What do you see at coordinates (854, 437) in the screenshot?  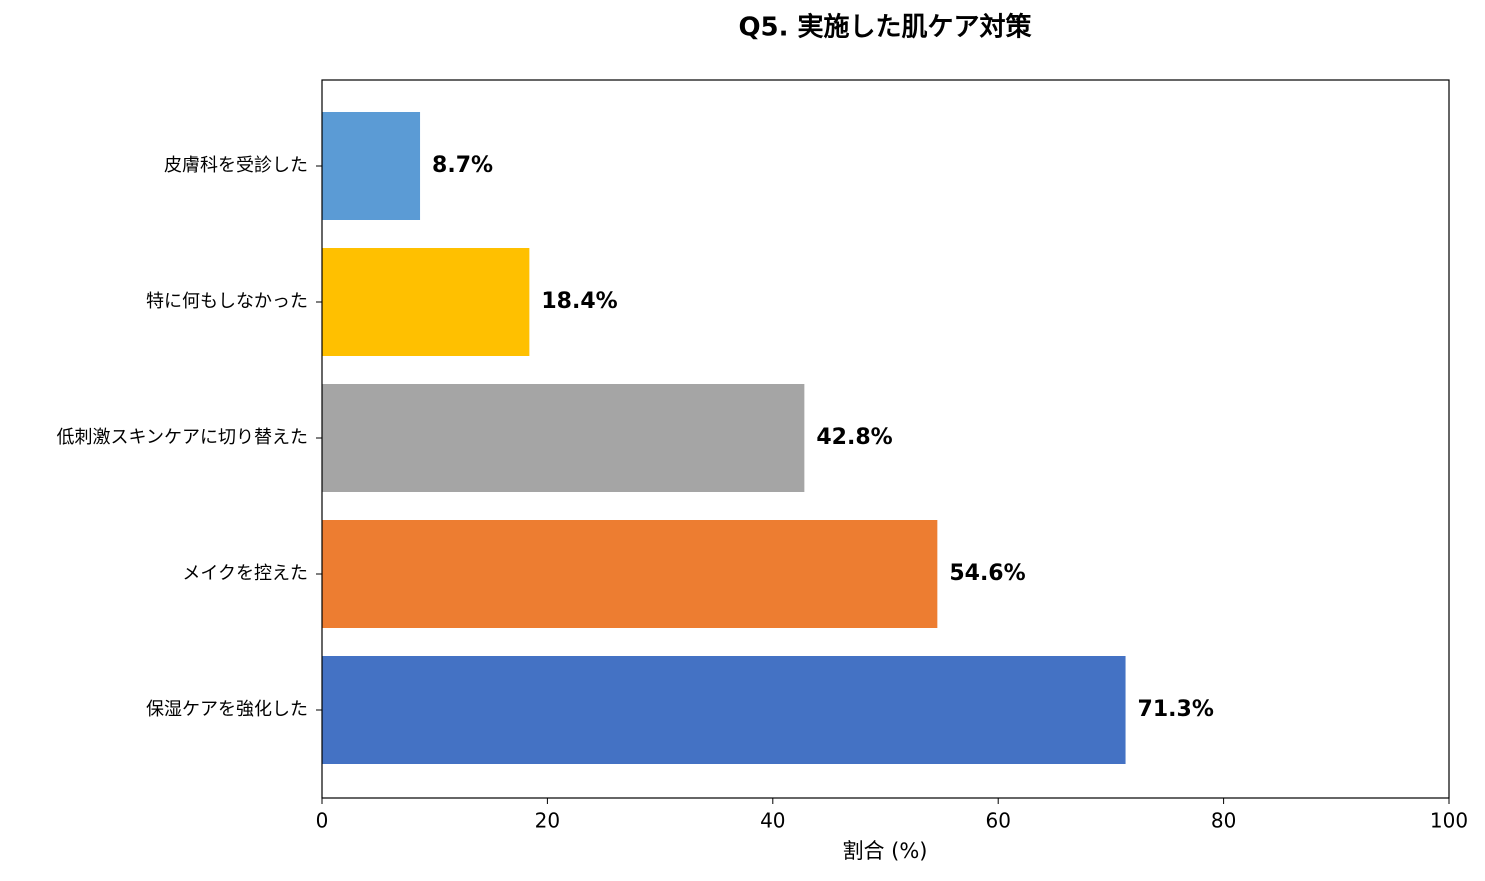 I see `value-label: 42.8%` at bounding box center [854, 437].